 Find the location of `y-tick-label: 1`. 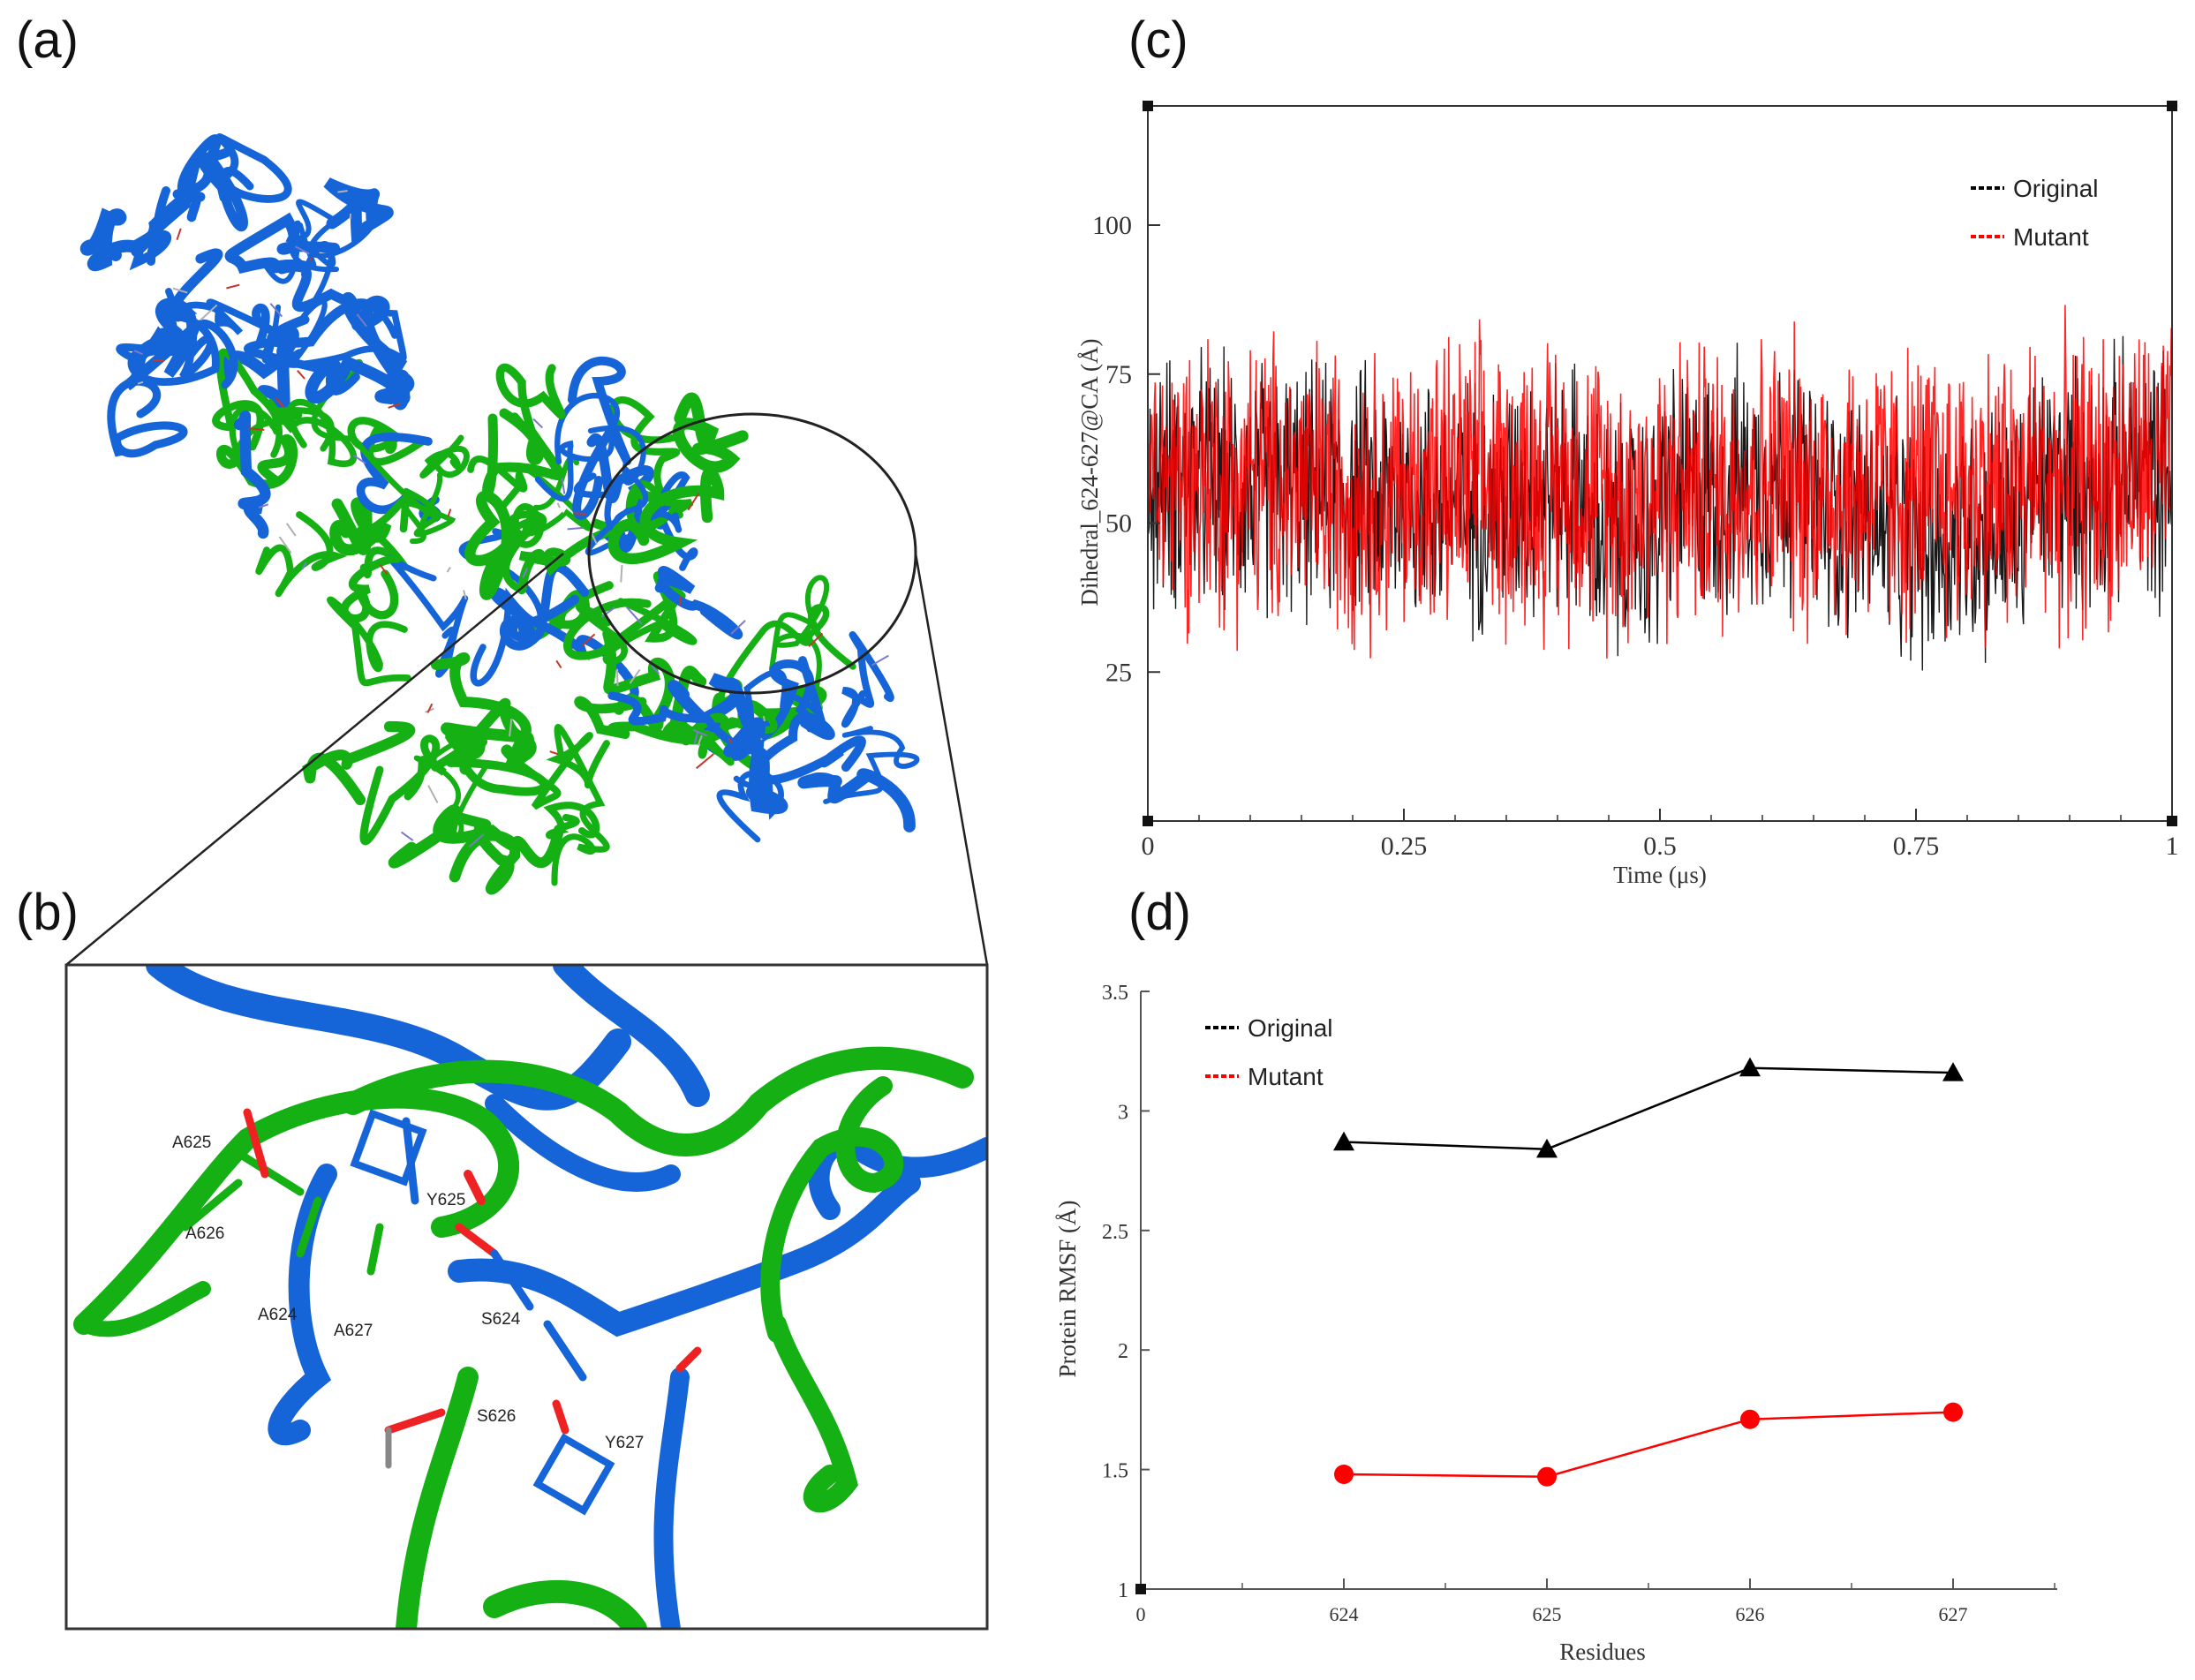

y-tick-label: 1 is located at coordinates (1123, 1590).